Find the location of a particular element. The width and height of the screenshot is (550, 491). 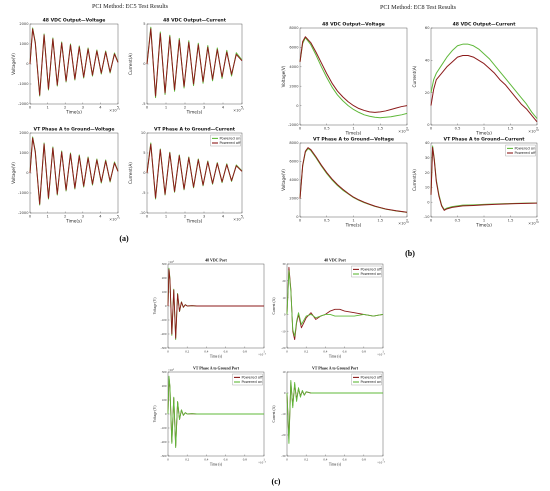

chart-title: VT Phase A to Ground—Voltage is located at coordinates (353, 140).